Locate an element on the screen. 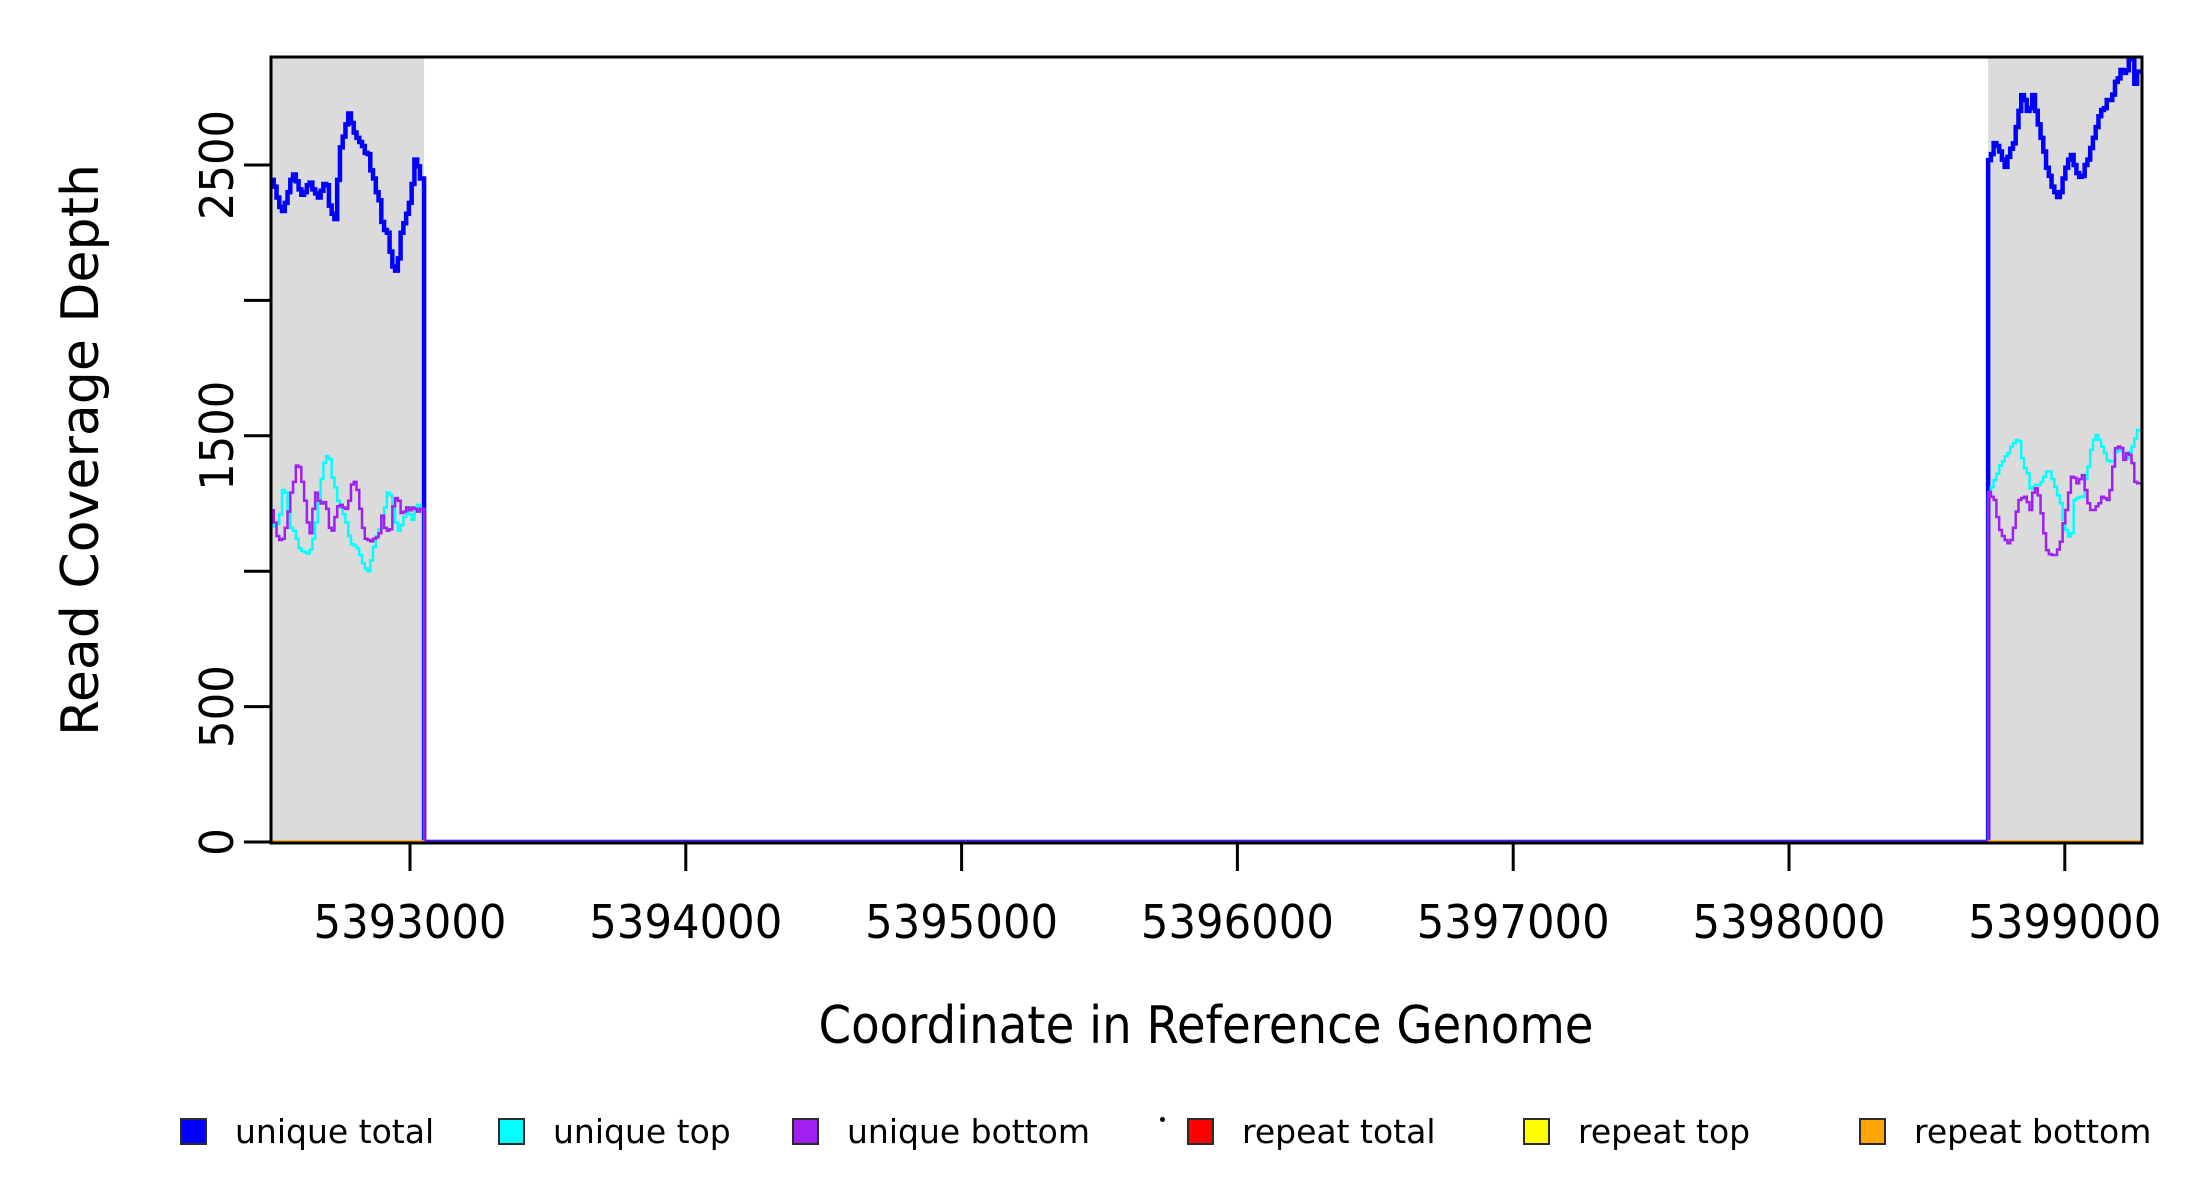  x-tick-label: 5393000 is located at coordinates (410, 922).